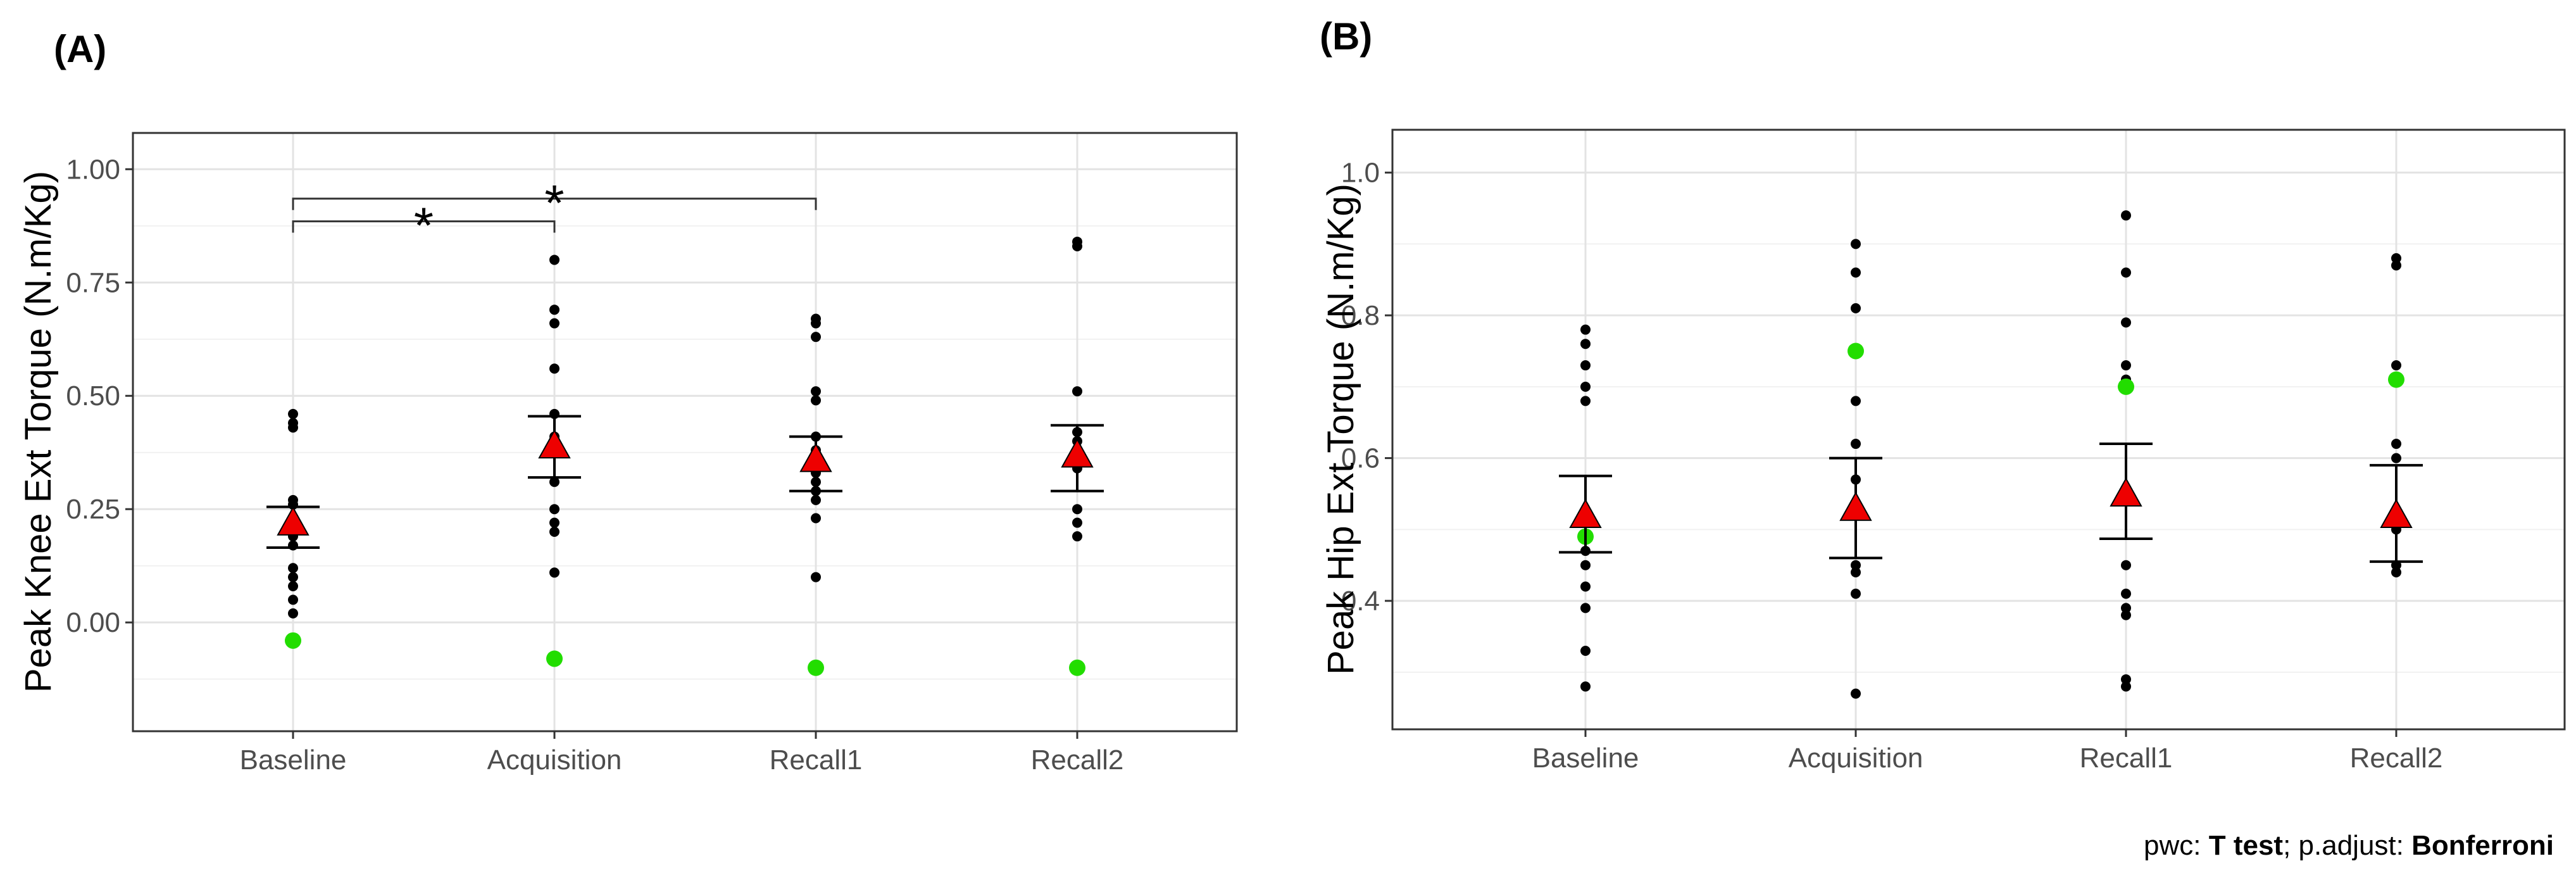 The image size is (2576, 880). What do you see at coordinates (1346, 36) in the screenshot?
I see `panel-label-b: (B)` at bounding box center [1346, 36].